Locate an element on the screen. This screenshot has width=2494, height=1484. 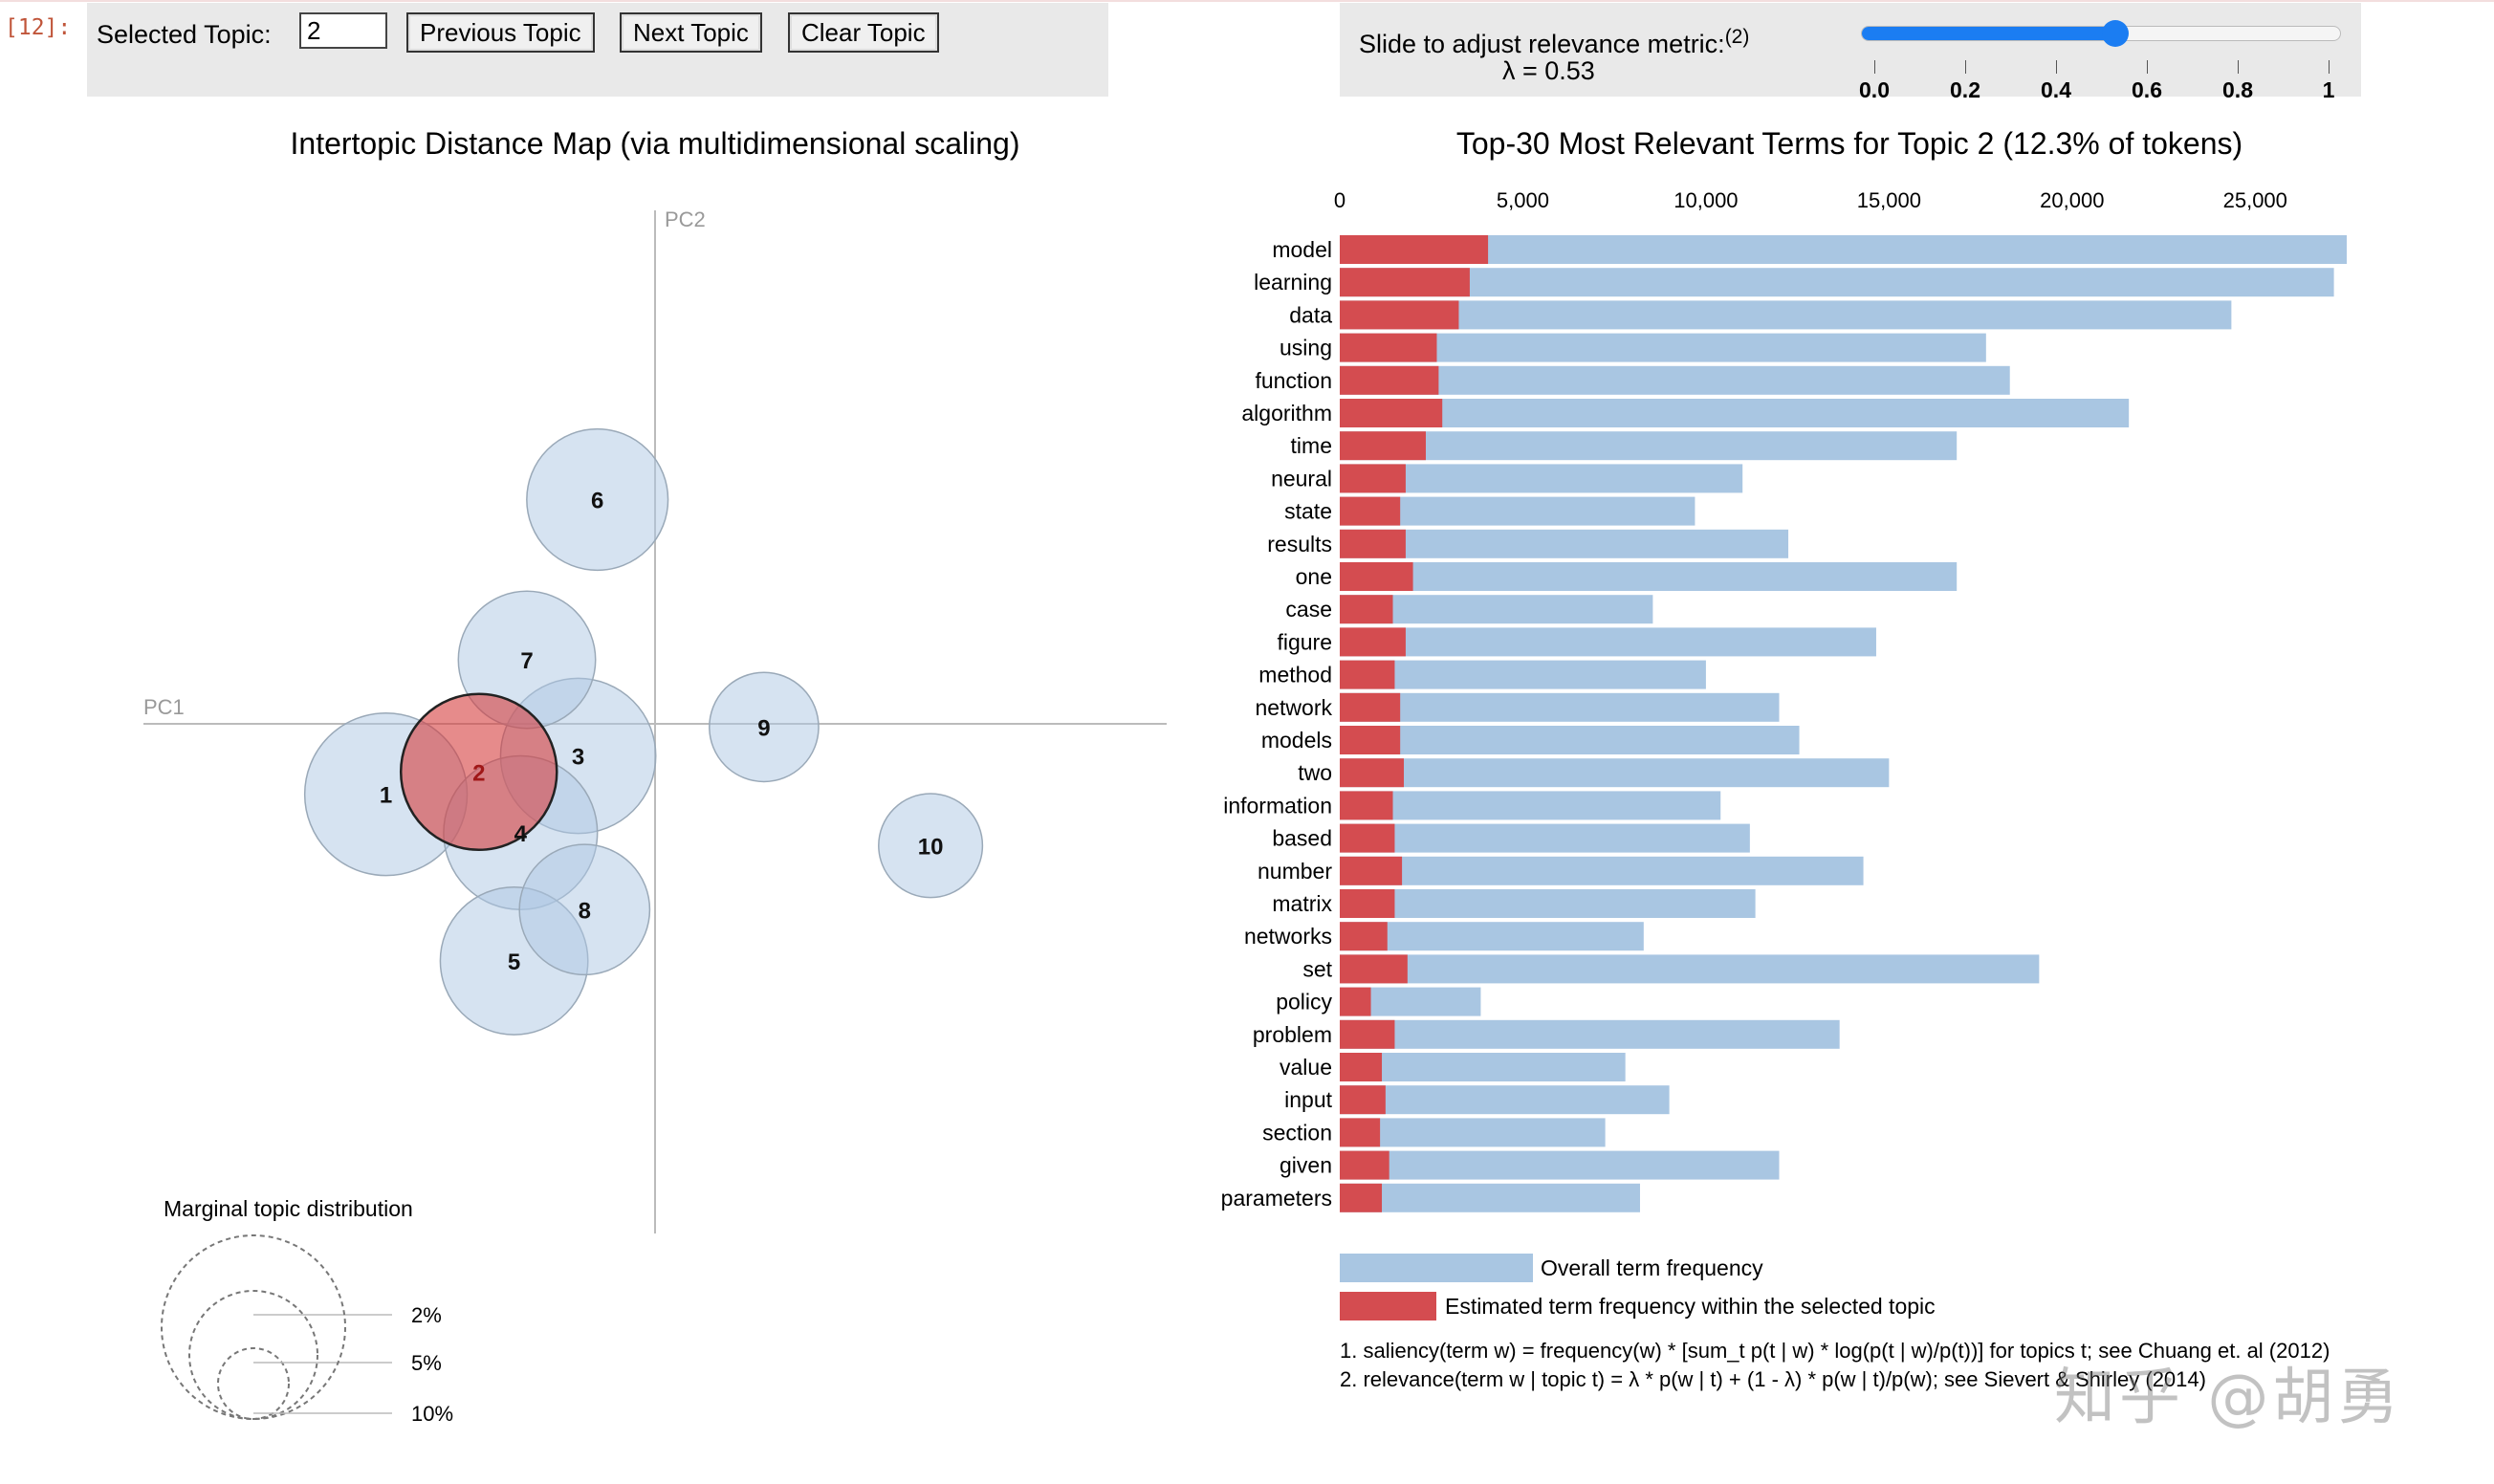
term-label: based is located at coordinates (1302, 839).